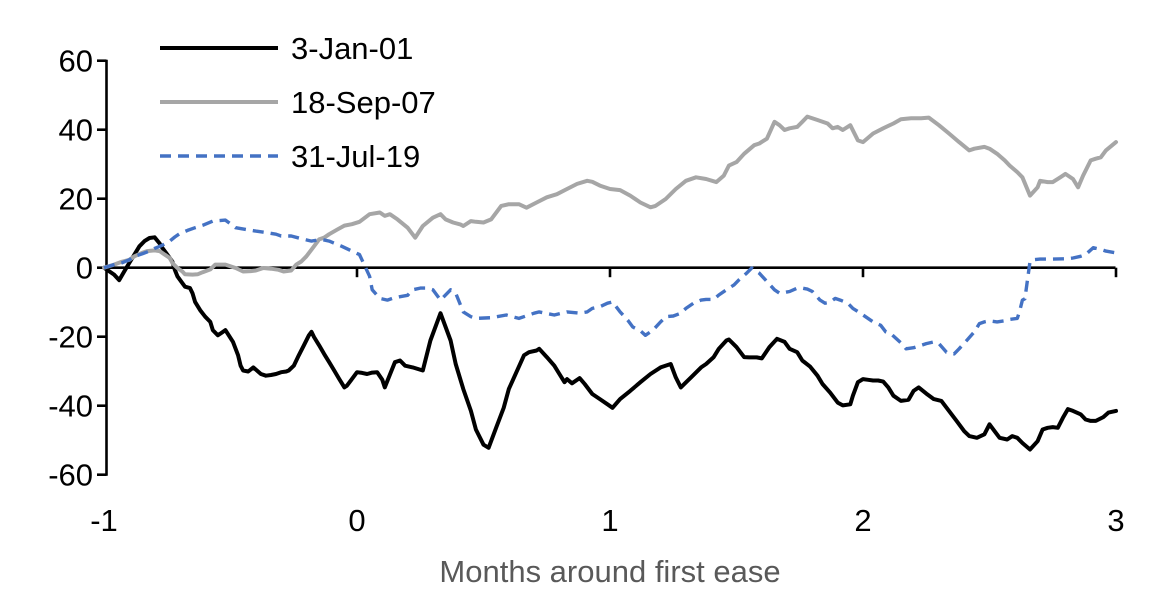 This screenshot has width=1152, height=597. Describe the element at coordinates (355, 156) in the screenshot. I see `legend-label-31-jul-19: 31-Jul-19` at that location.